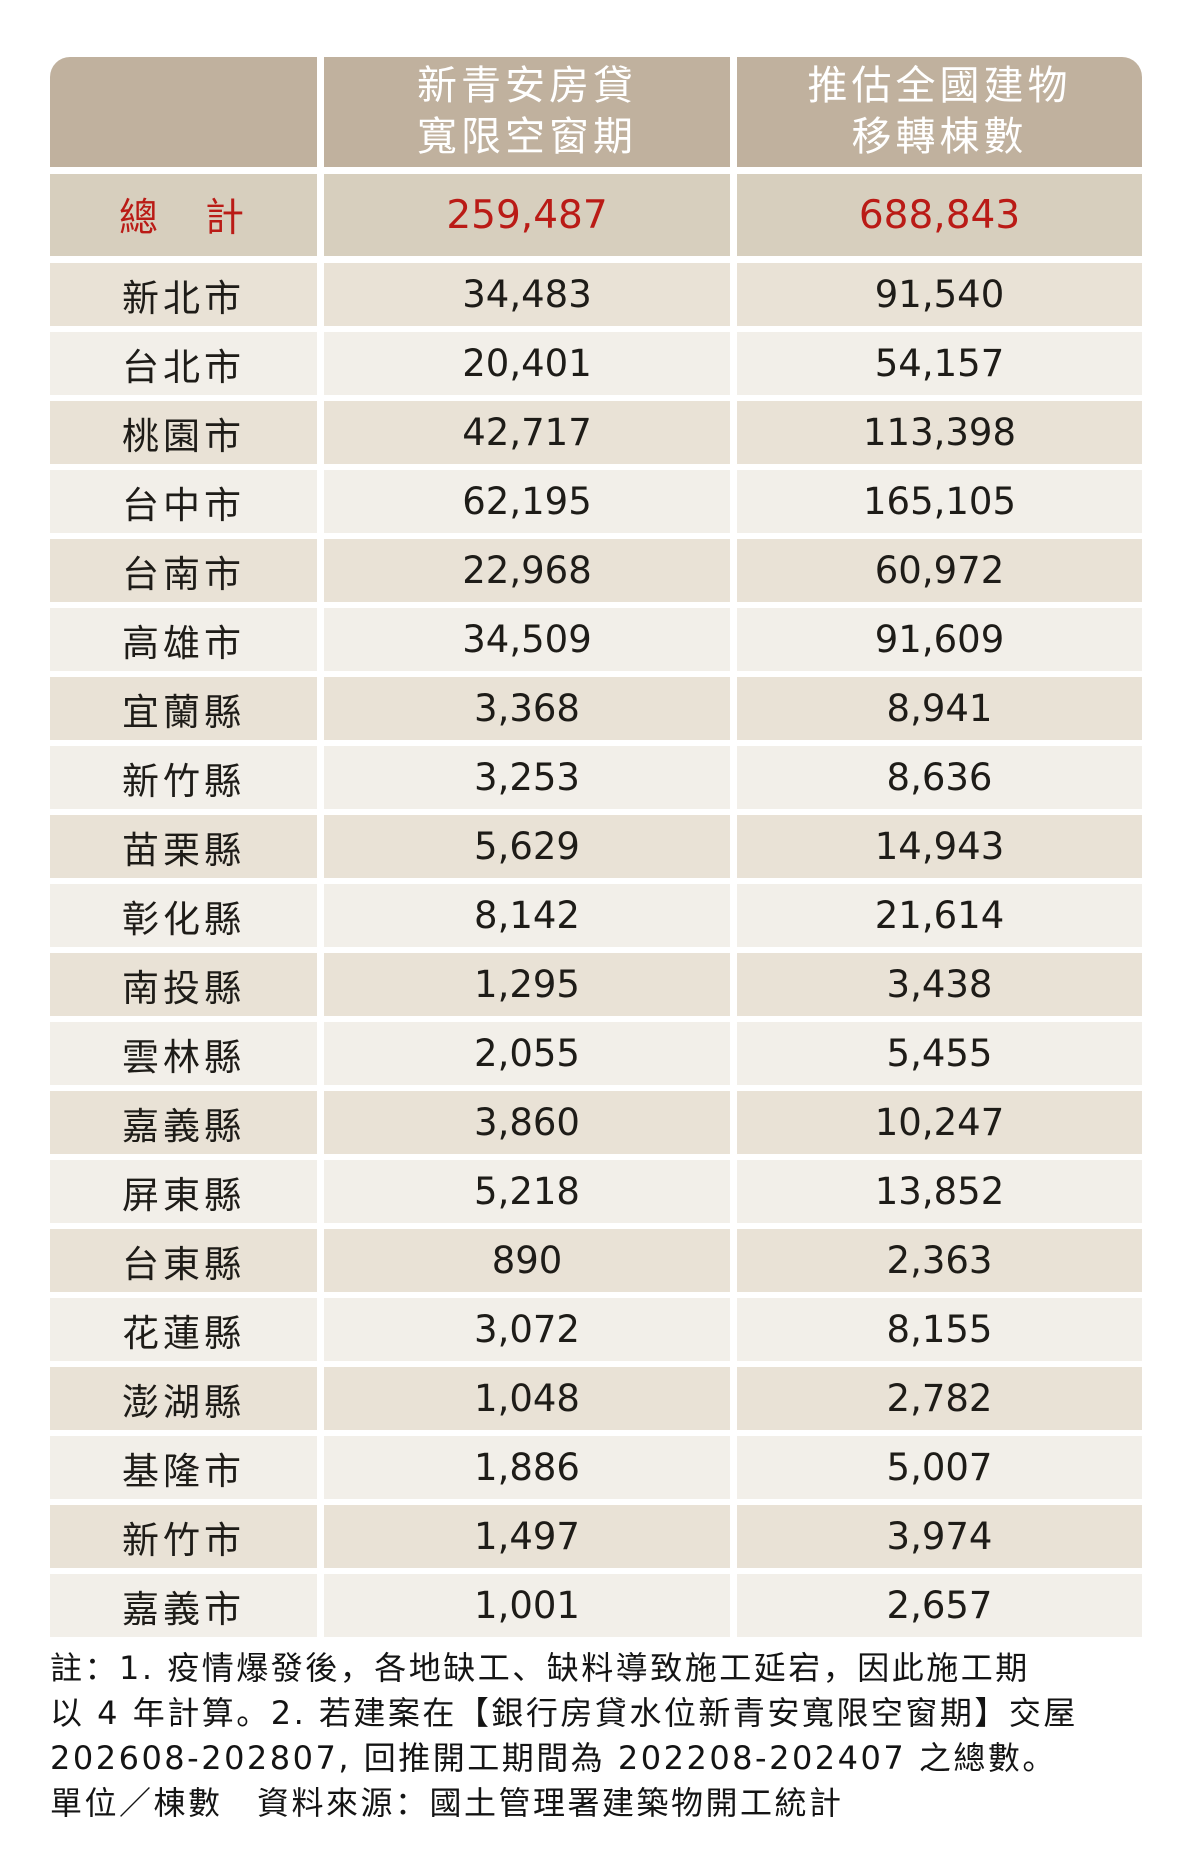 The width and height of the screenshot is (1200, 1856). Describe the element at coordinates (527, 1122) in the screenshot. I see `loan-window-cell: 3,860` at that location.